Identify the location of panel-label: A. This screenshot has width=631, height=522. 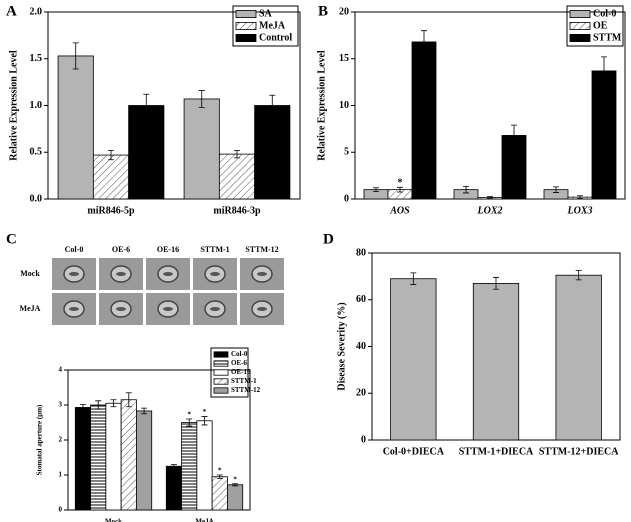
(11, 11).